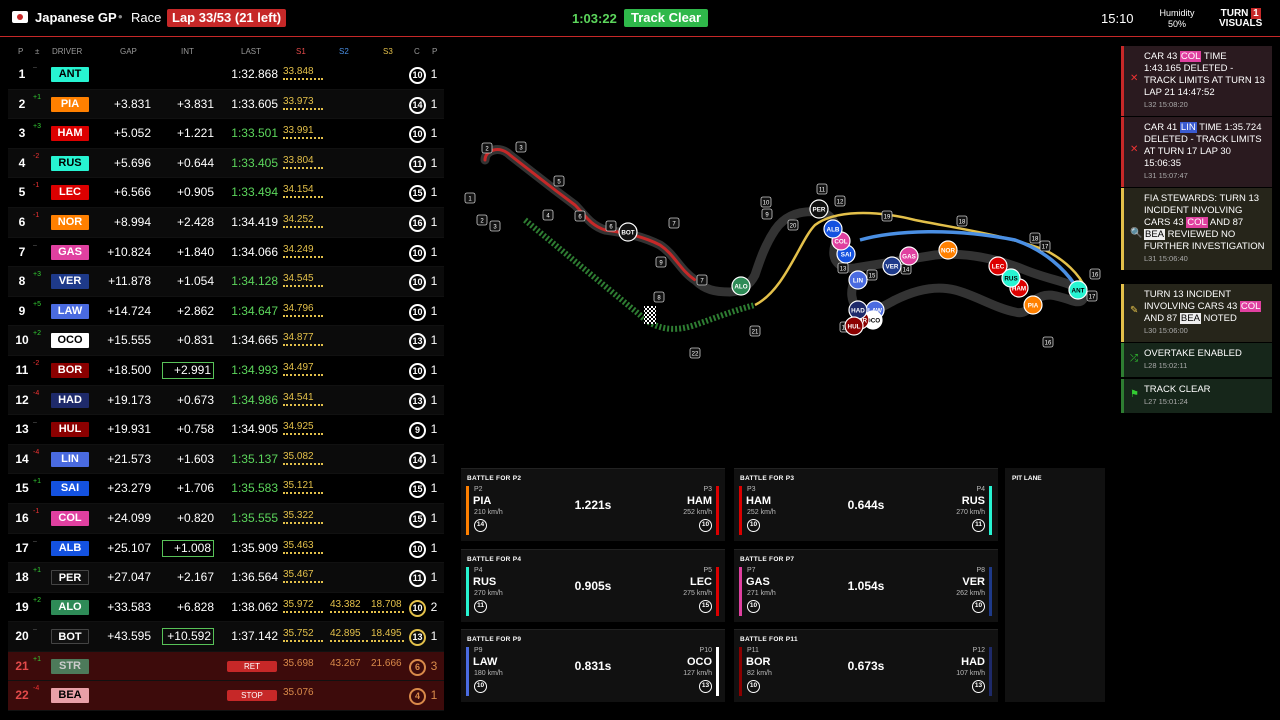 This screenshot has width=1280, height=720. Describe the element at coordinates (254, 133) in the screenshot. I see `last-lap-time: 1:33.501` at that location.